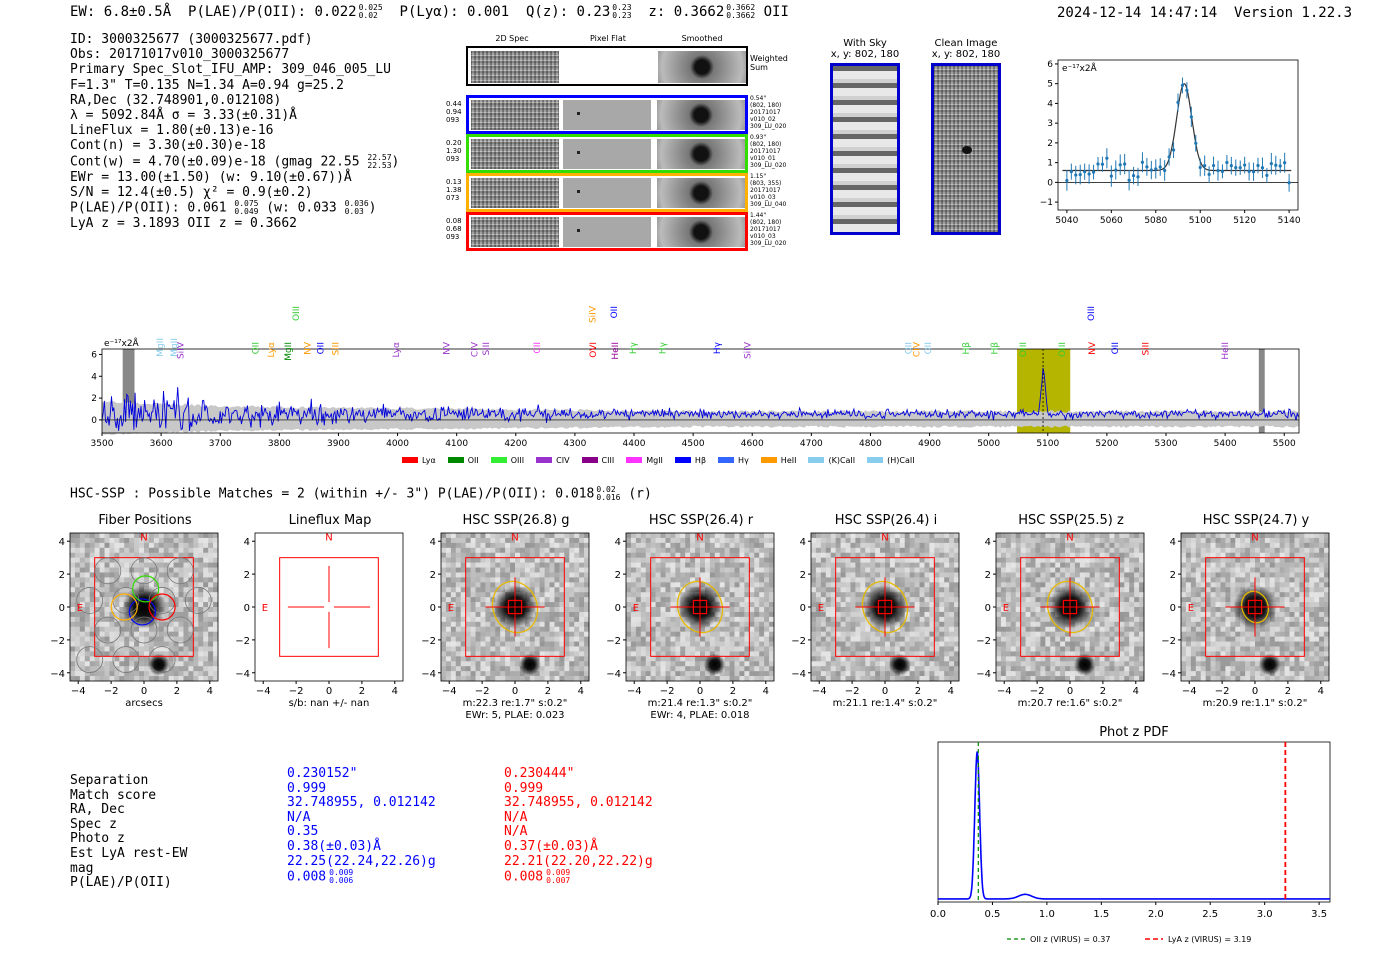 The image size is (1400, 953). I want to click on y-tick-label: 5, so click(1050, 85).